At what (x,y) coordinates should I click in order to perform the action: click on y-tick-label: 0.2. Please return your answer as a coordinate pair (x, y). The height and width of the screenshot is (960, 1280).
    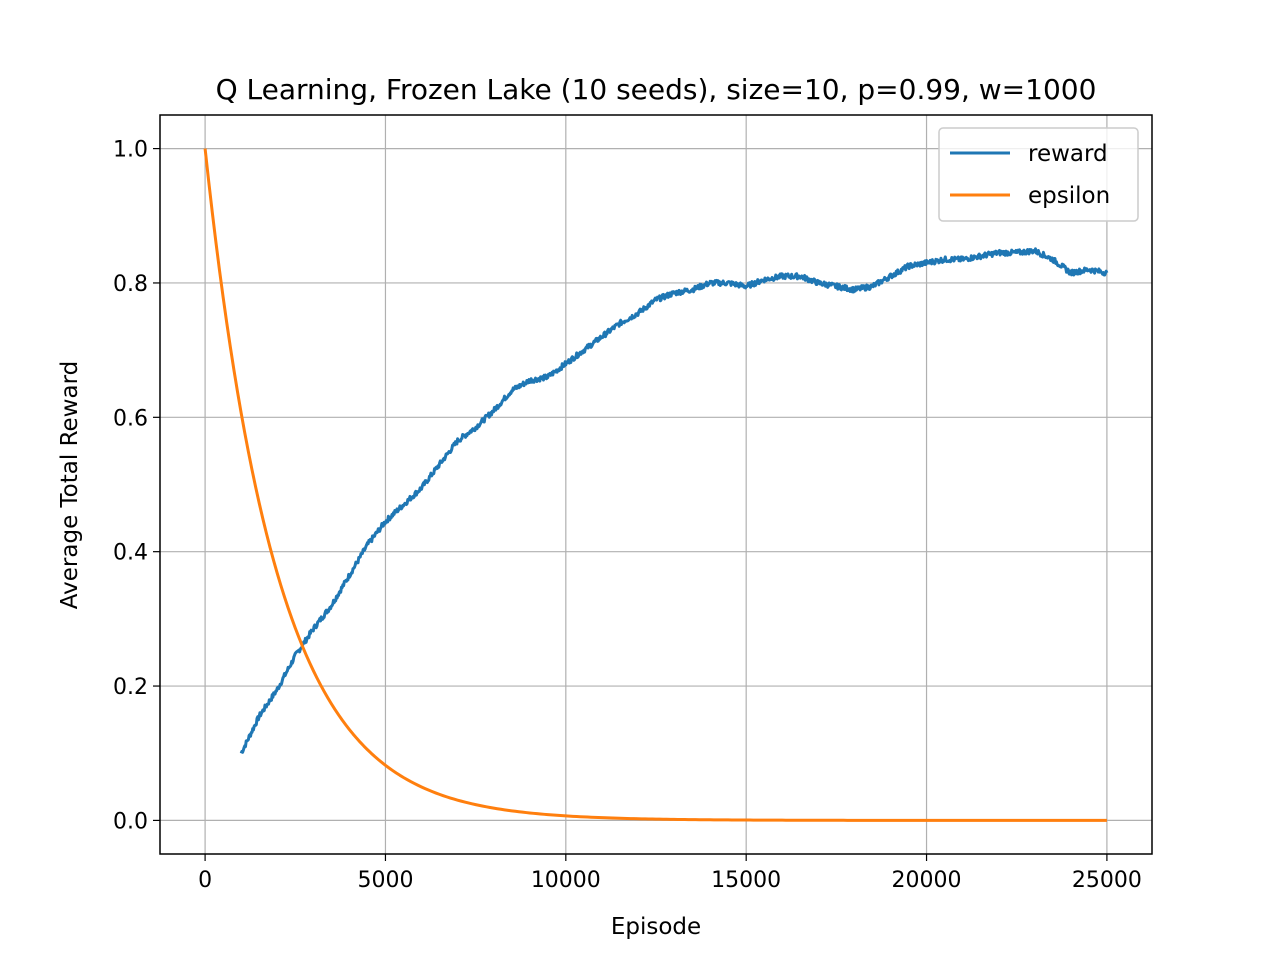
    Looking at the image, I should click on (130, 687).